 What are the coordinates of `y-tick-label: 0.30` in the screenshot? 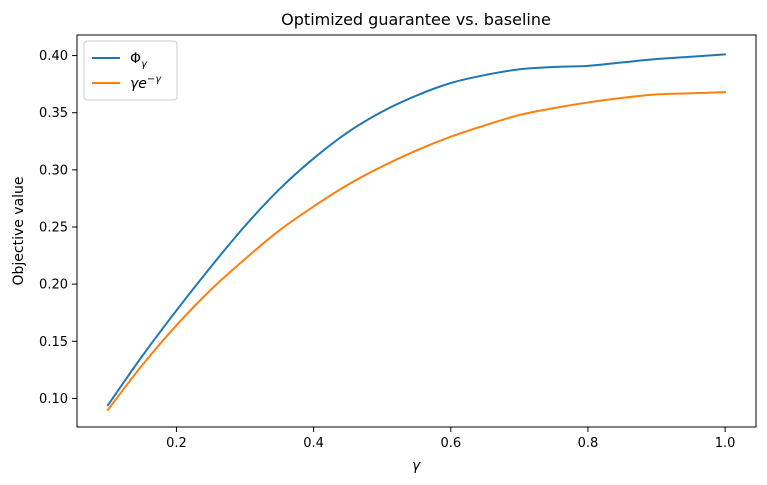 It's located at (53, 170).